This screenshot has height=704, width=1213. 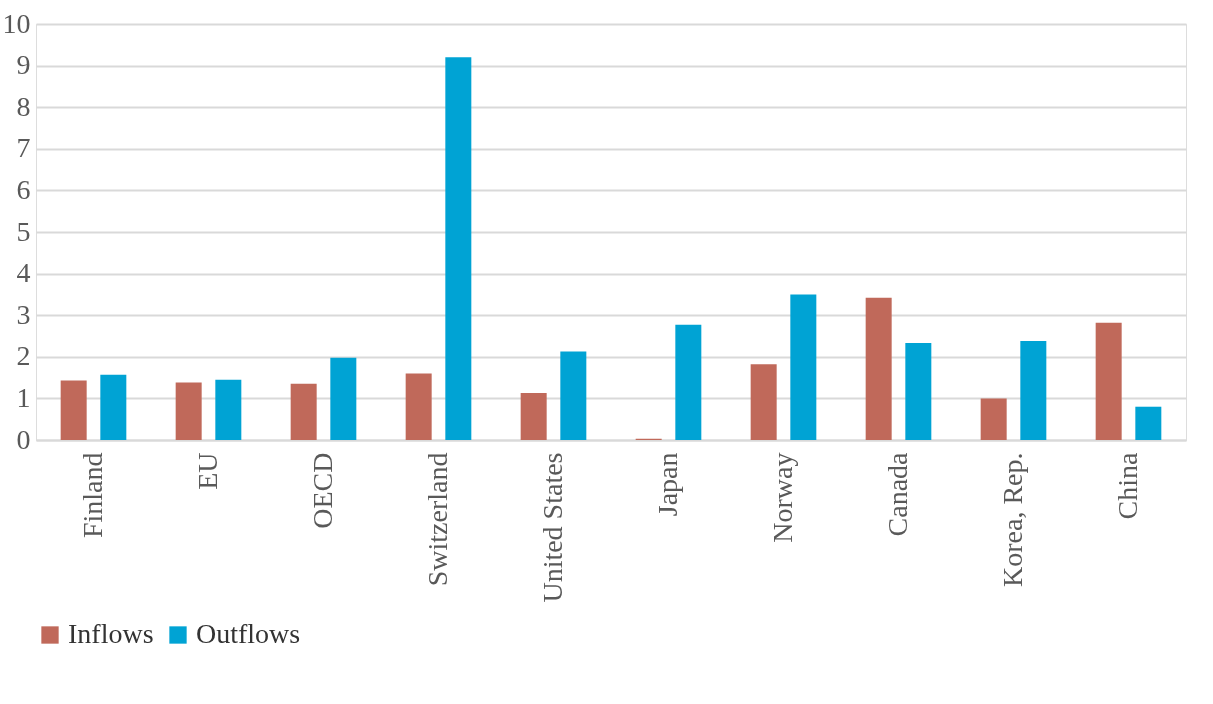 What do you see at coordinates (23, 148) in the screenshot?
I see `y-tick-label: 7` at bounding box center [23, 148].